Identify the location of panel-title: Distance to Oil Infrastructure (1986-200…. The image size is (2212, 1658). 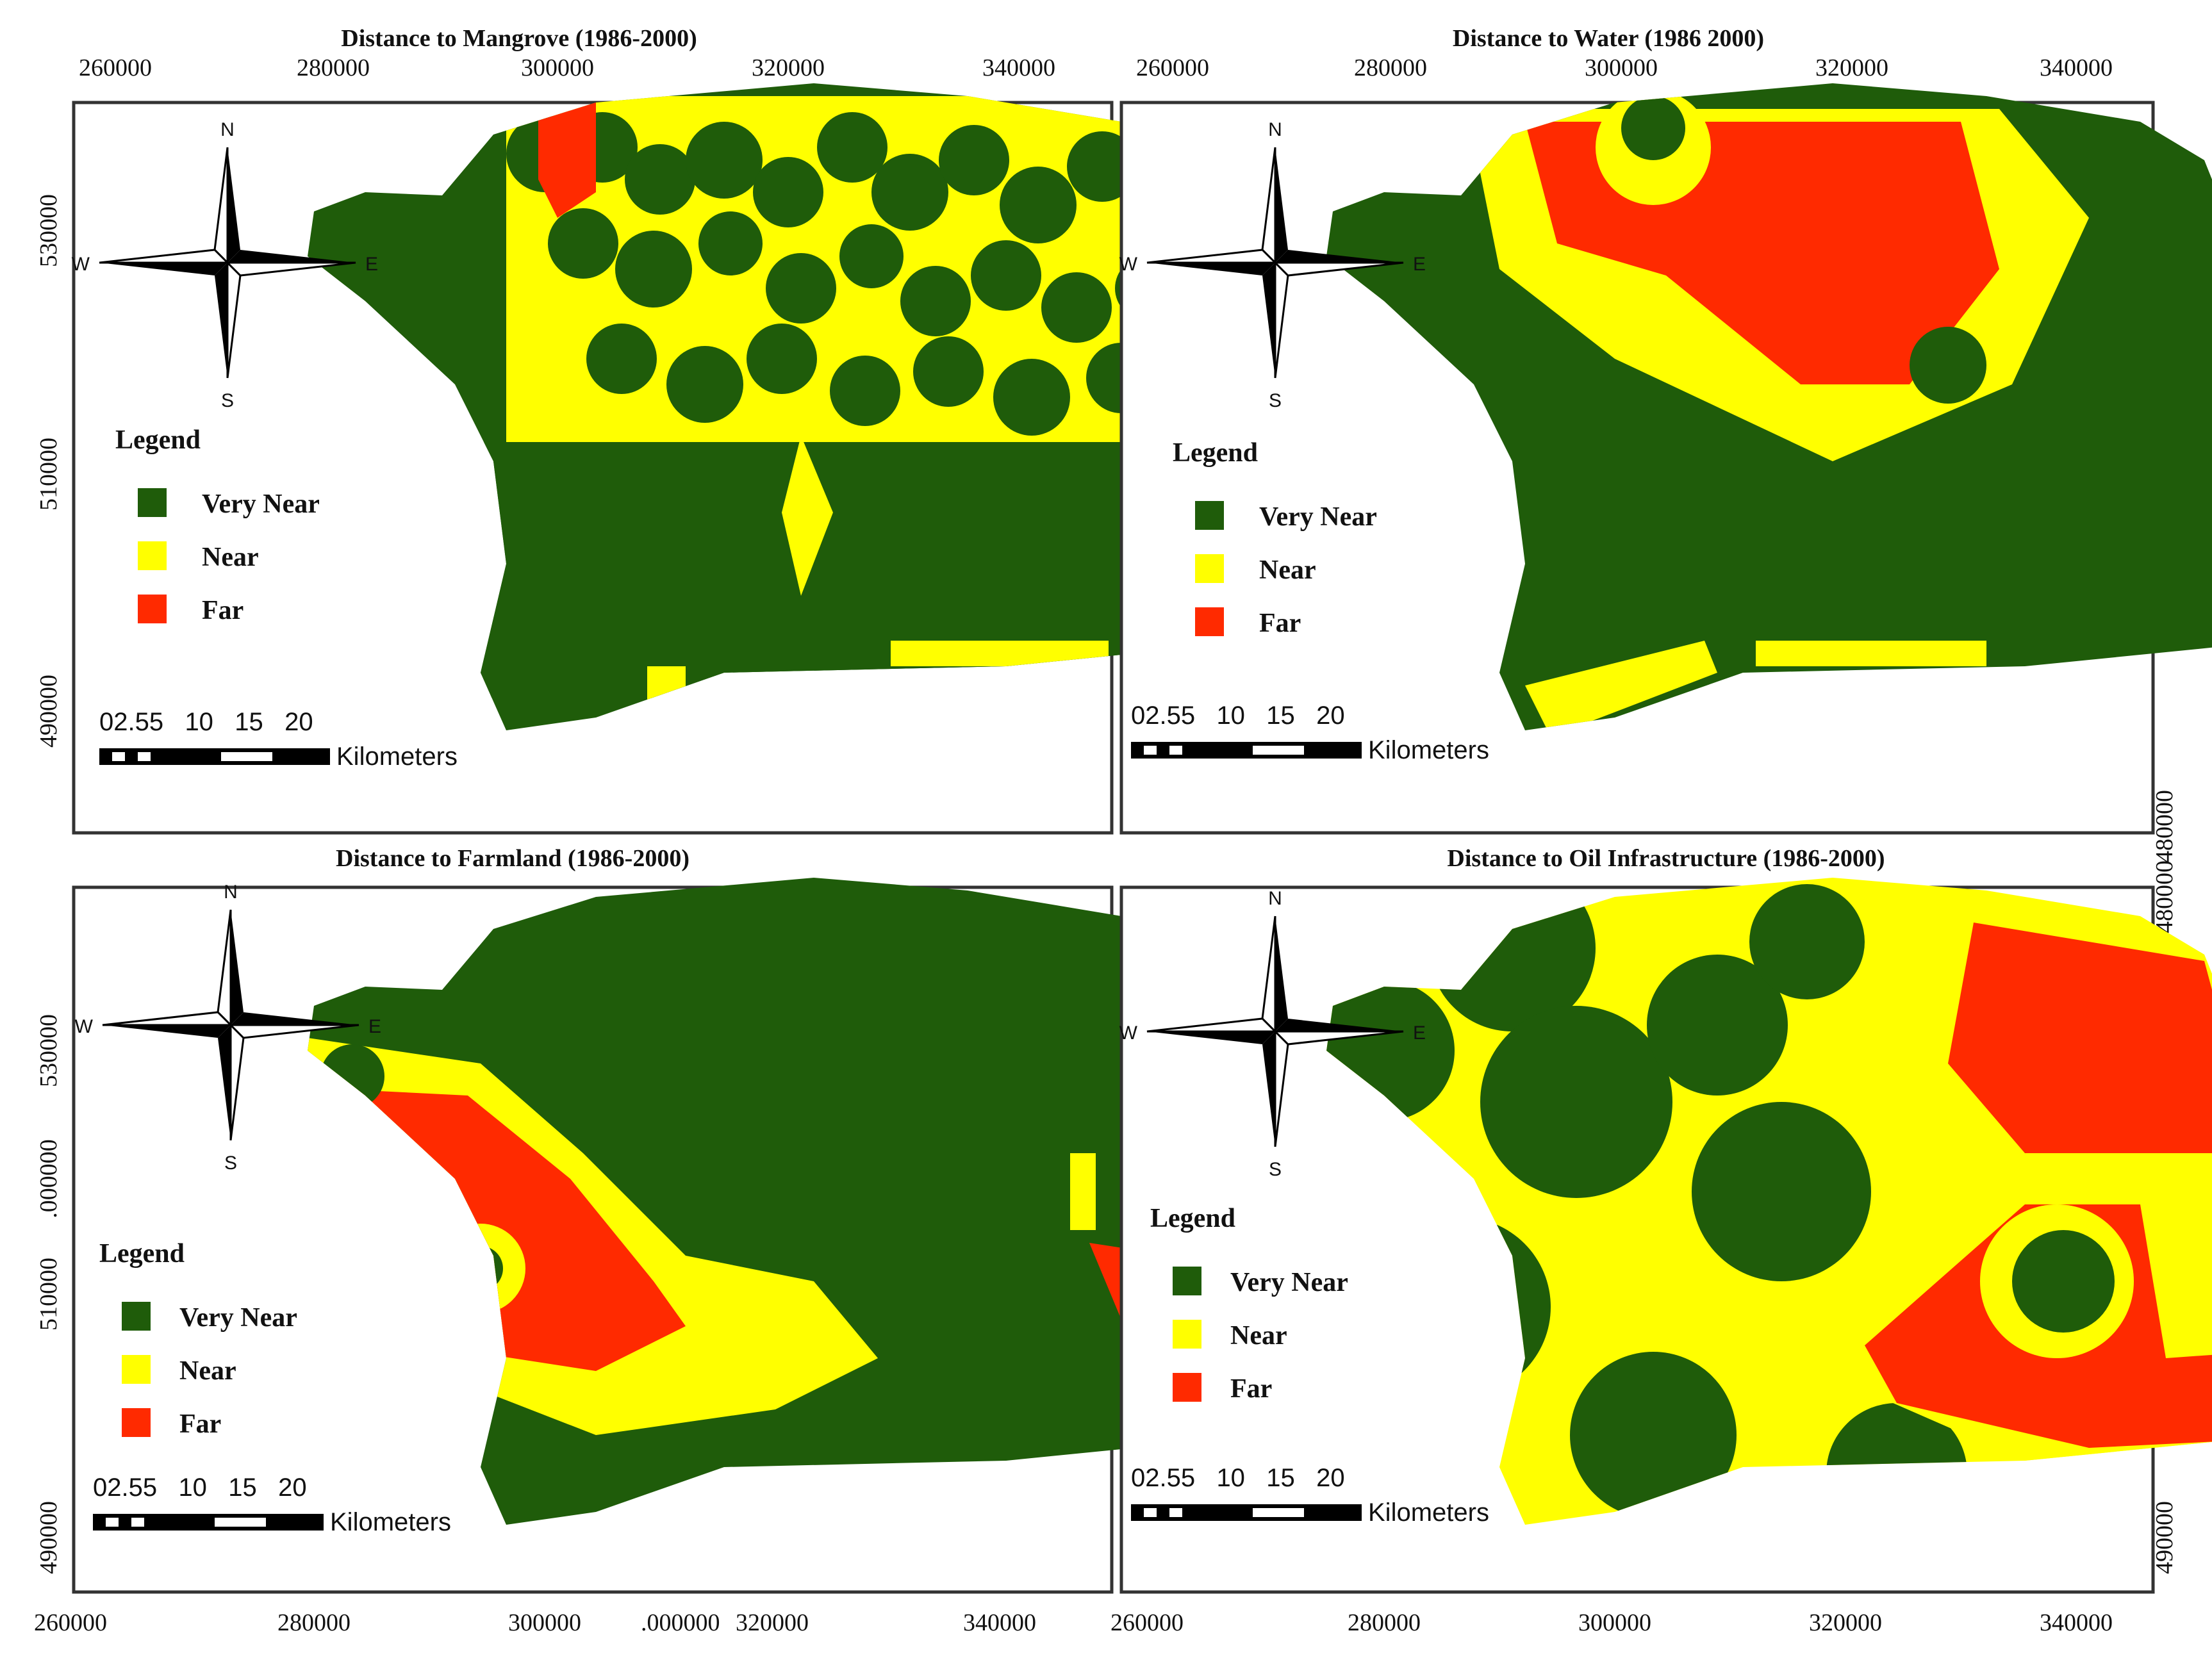
(1666, 858).